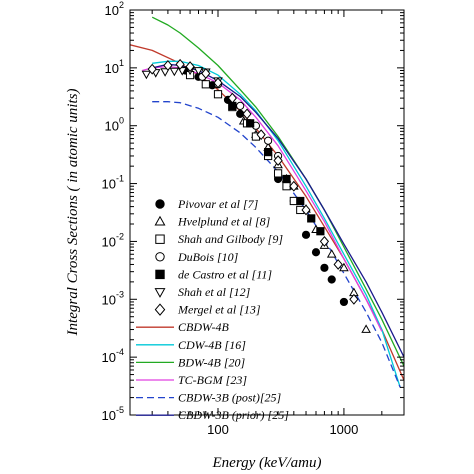 This screenshot has height=474, width=474. Describe the element at coordinates (230, 239) in the screenshot. I see `legend-entry: Shah and Gilbody [9]` at that location.